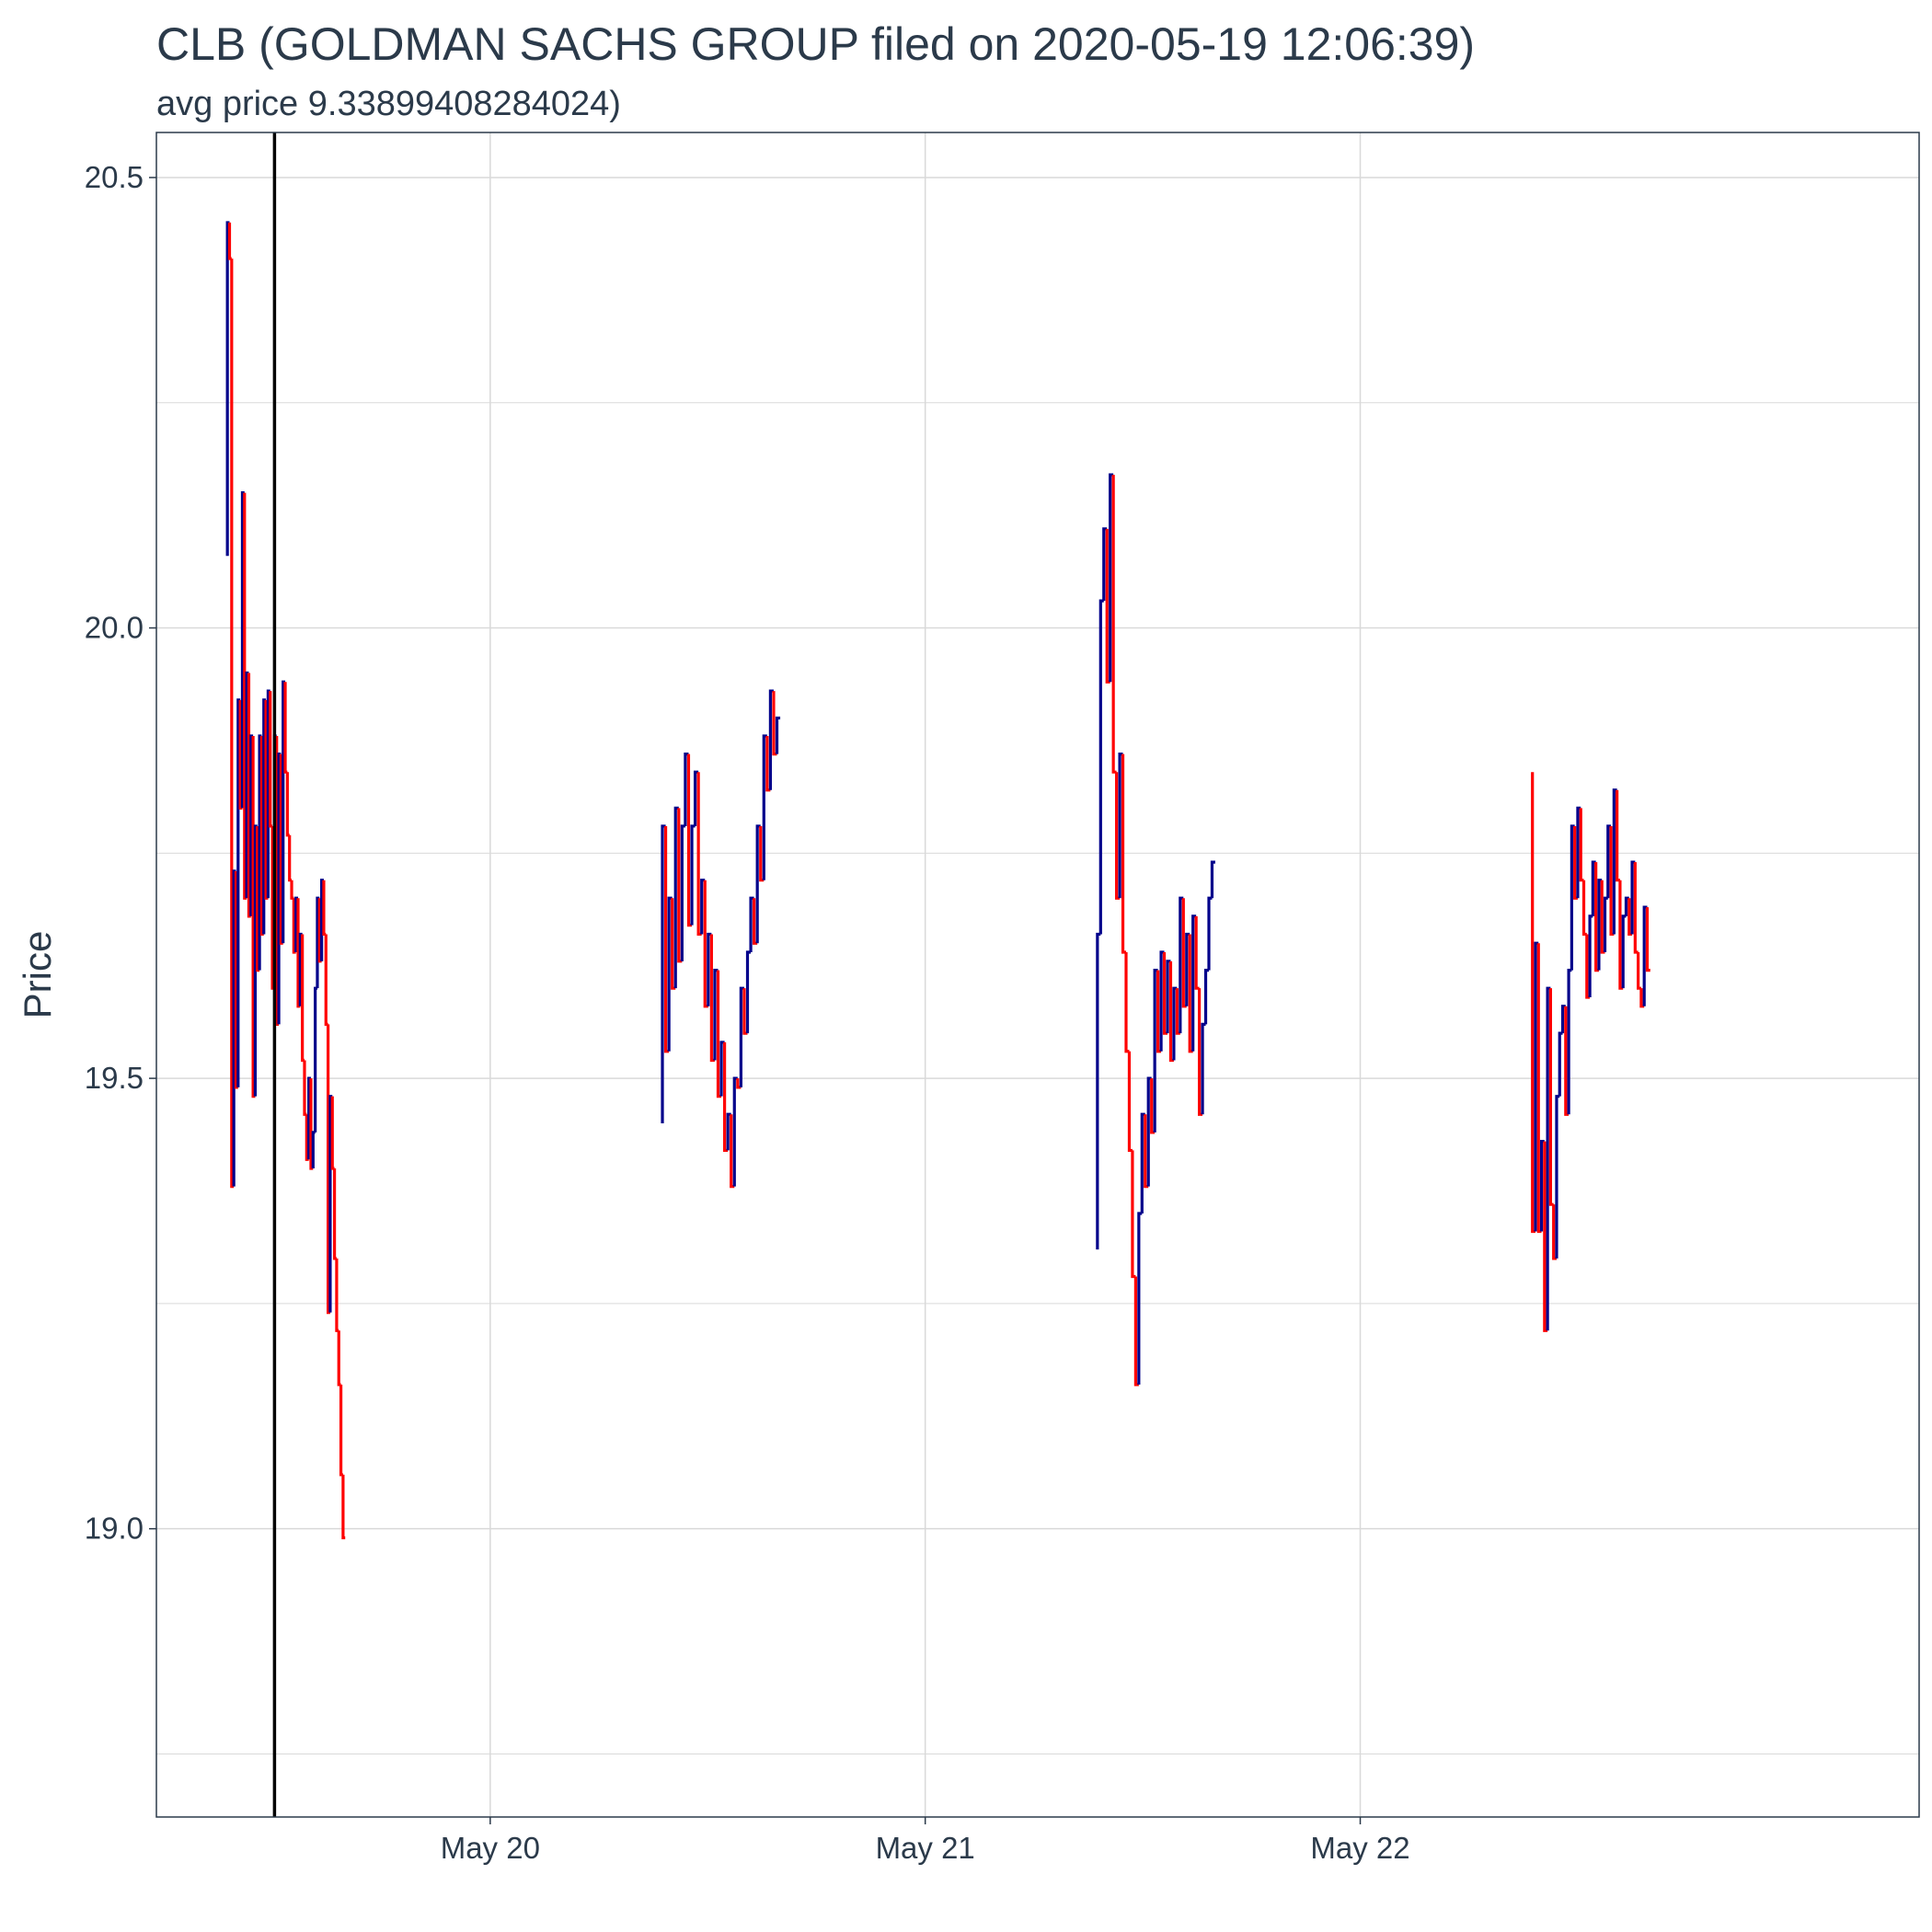 The width and height of the screenshot is (1932, 1932). I want to click on y-axis-title: Price, so click(37, 975).